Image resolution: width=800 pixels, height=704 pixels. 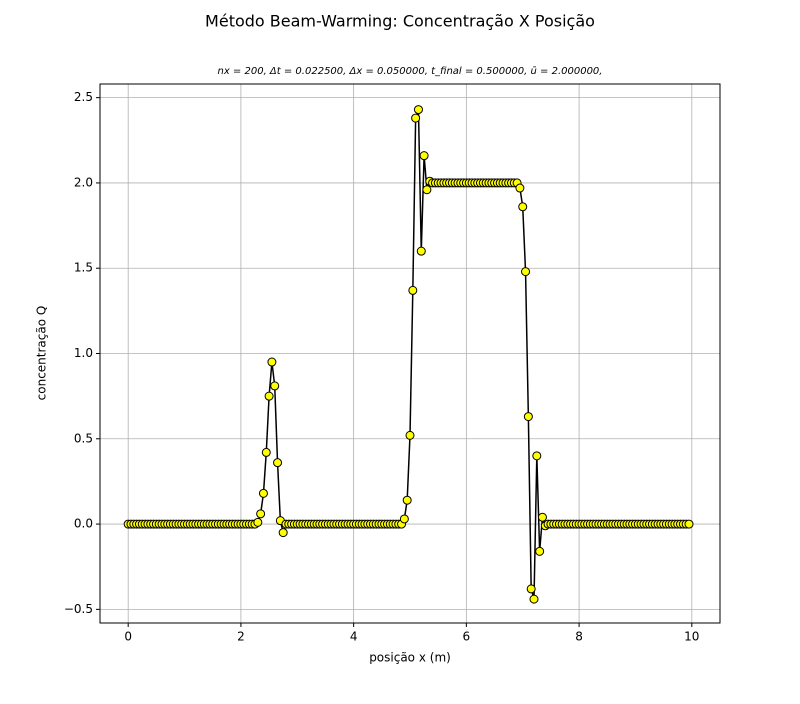 What do you see at coordinates (78, 609) in the screenshot?
I see `y-tick-label: −0.5` at bounding box center [78, 609].